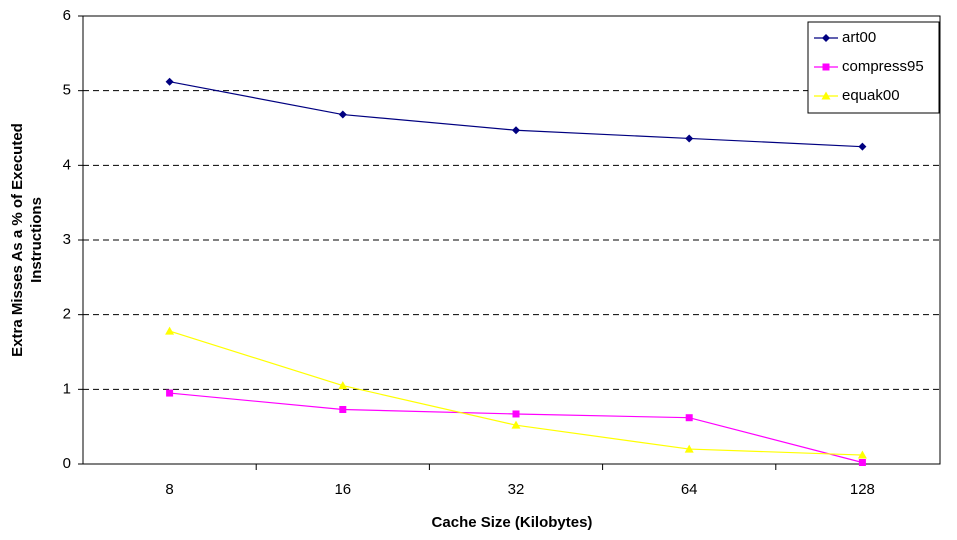 This screenshot has height=540, width=957. I want to click on x-tick-label: 64, so click(689, 489).